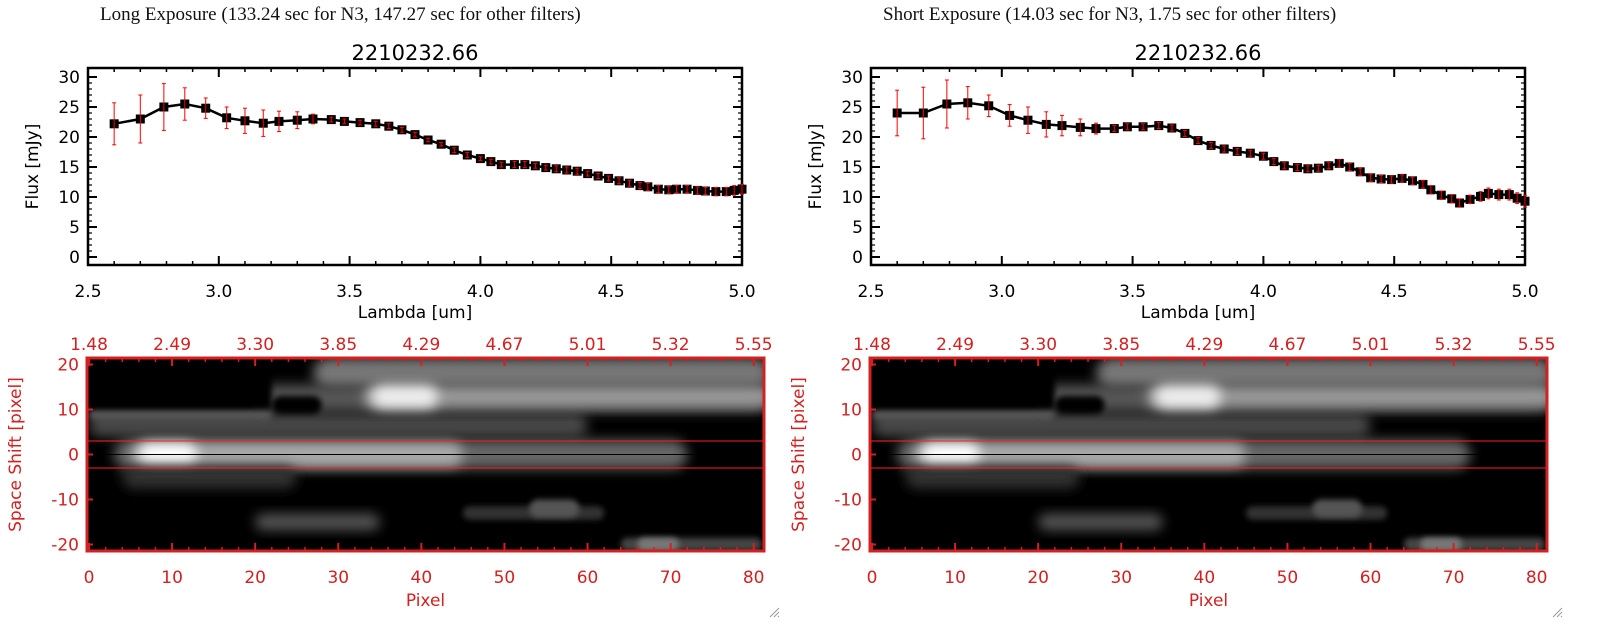  Describe the element at coordinates (1208, 601) in the screenshot. I see `x-axis-label: Pixel` at that location.